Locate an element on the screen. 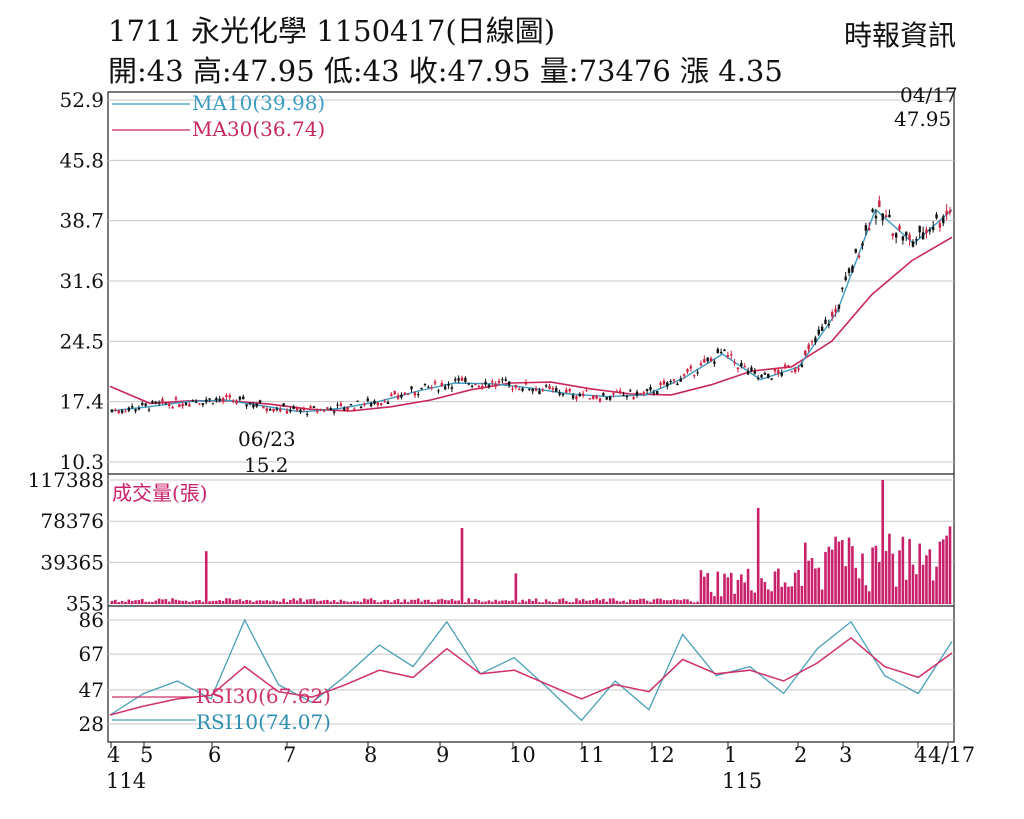 This screenshot has width=1024, height=819. price-ytick-label: 24.5 is located at coordinates (81, 341).